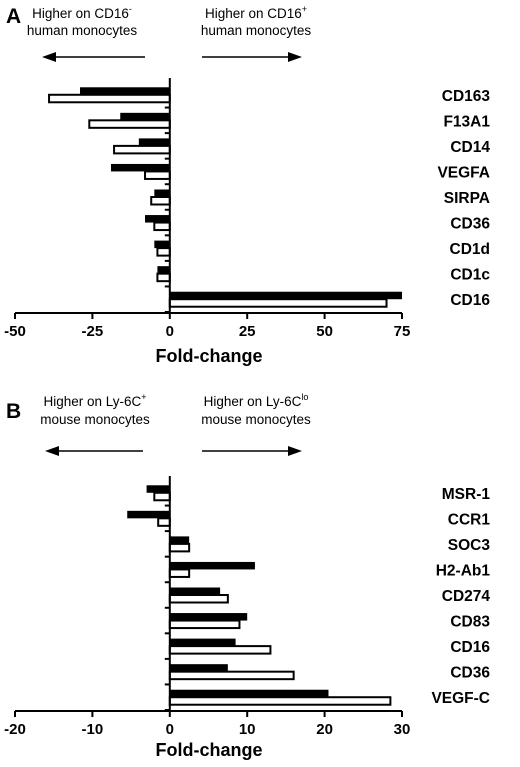 This screenshot has height=767, width=520. I want to click on panel-b-x-tick-label: 10, so click(247, 729).